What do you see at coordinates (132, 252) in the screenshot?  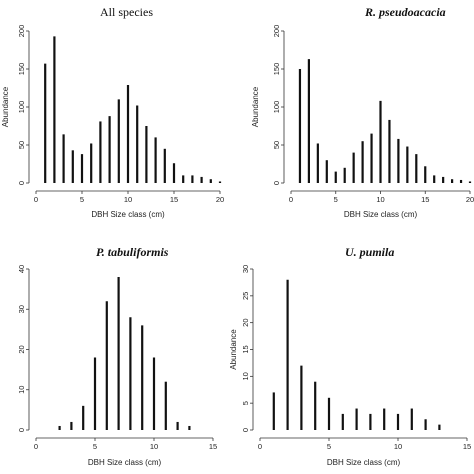 I see `panel-title-bottom-left: P. tabuliformis` at bounding box center [132, 252].